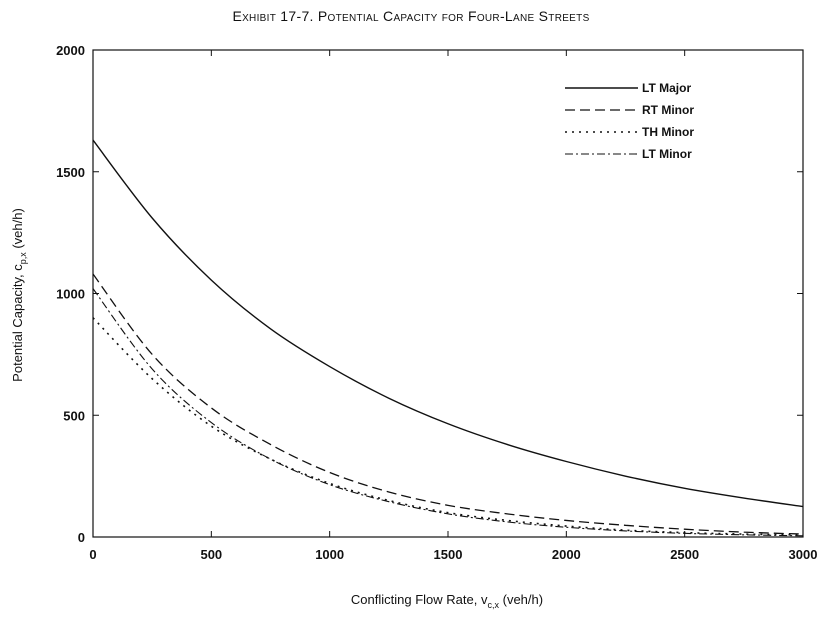 This screenshot has width=822, height=617. Describe the element at coordinates (70, 50) in the screenshot. I see `y-tick-label: 2000` at that location.